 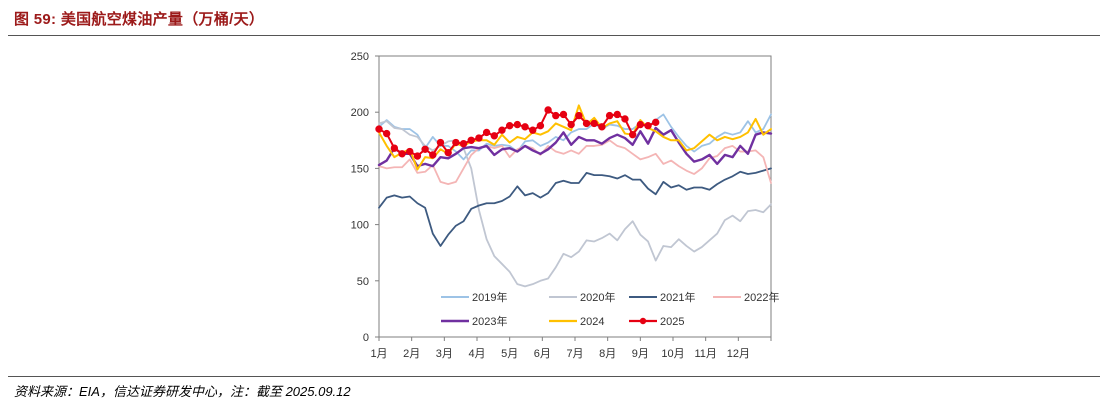 What do you see at coordinates (677, 297) in the screenshot?
I see `legend-label: 2021年` at bounding box center [677, 297].